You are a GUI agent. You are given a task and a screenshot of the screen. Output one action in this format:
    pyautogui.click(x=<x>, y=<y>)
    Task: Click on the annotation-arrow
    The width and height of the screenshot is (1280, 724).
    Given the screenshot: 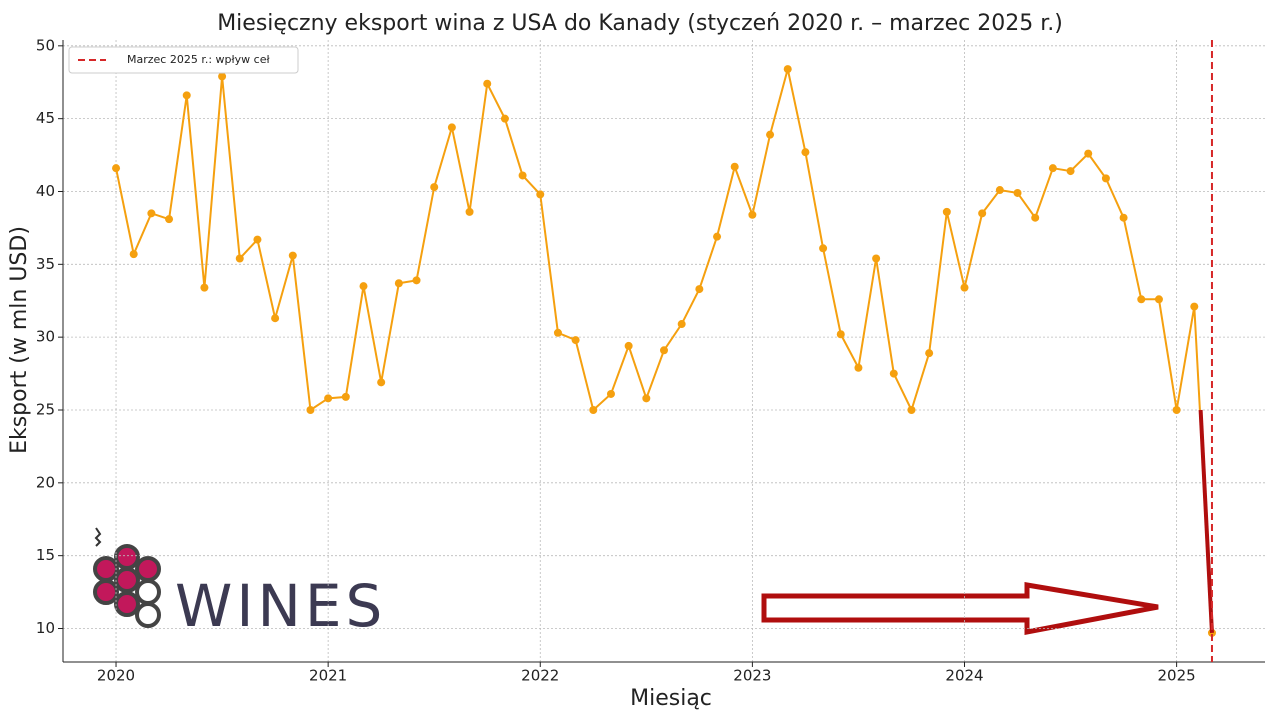 What is the action you would take?
    pyautogui.click(x=960, y=609)
    